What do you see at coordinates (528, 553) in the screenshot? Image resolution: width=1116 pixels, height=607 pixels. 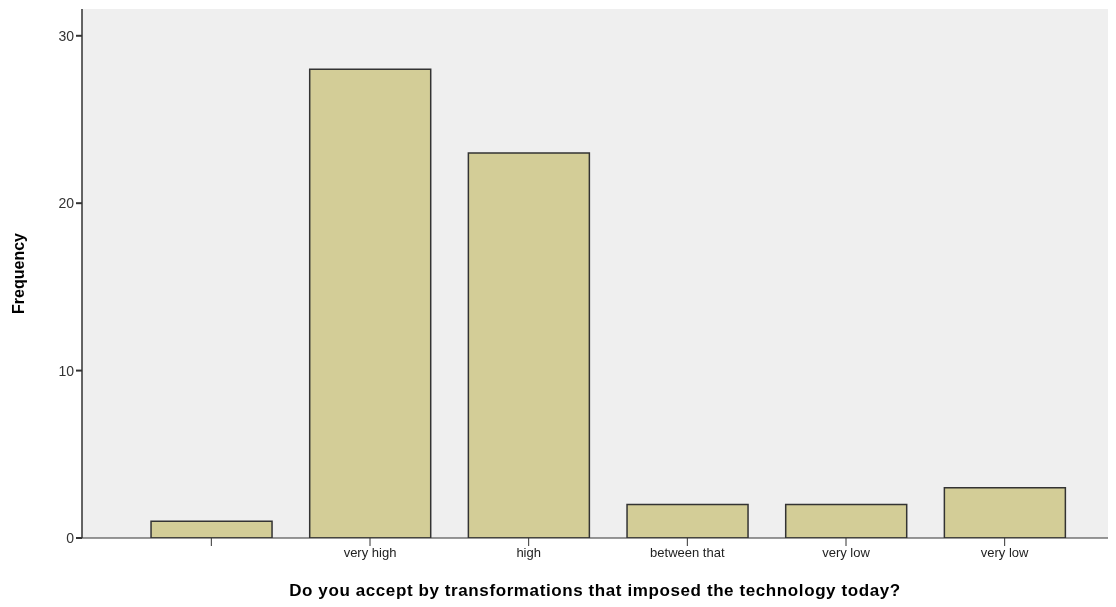 I see `x-tick-label: high` at bounding box center [528, 553].